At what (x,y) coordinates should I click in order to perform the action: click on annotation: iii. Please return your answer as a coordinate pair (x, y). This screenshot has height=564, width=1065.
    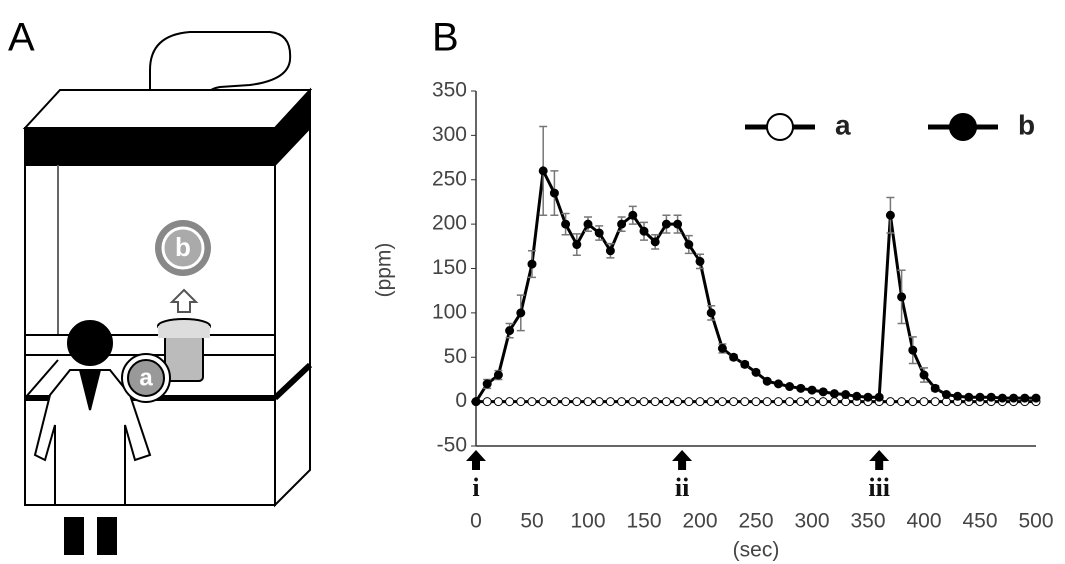
    Looking at the image, I should click on (879, 487).